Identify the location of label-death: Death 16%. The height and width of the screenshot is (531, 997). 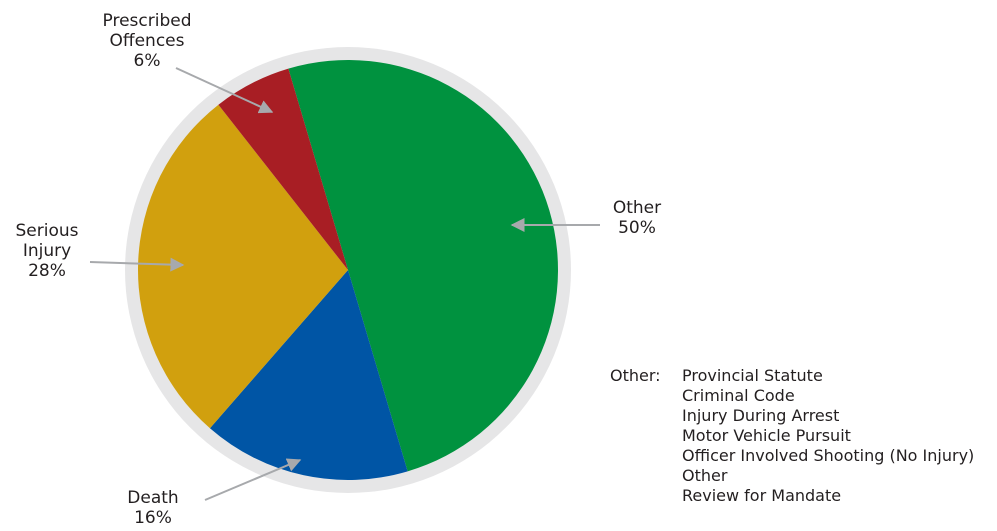
(152, 508).